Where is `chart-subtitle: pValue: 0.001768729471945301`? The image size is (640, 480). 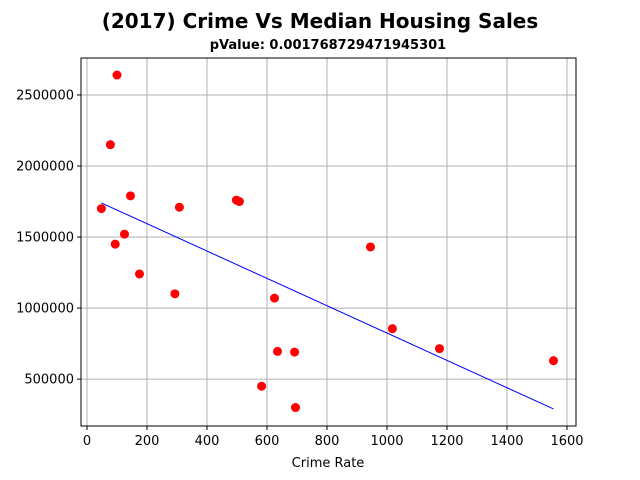
chart-subtitle: pValue: 0.001768729471945301 is located at coordinates (328, 45).